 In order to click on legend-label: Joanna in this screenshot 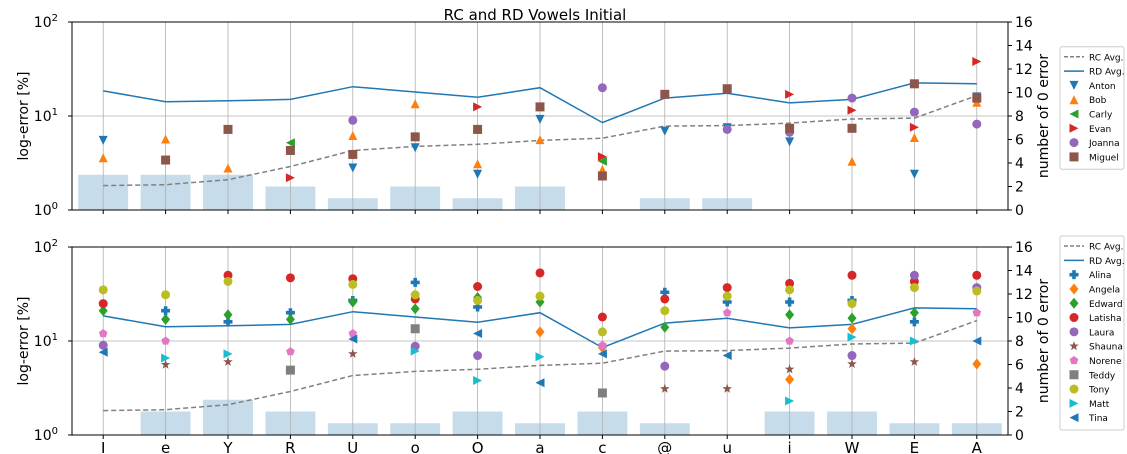, I will do `click(1104, 144)`.